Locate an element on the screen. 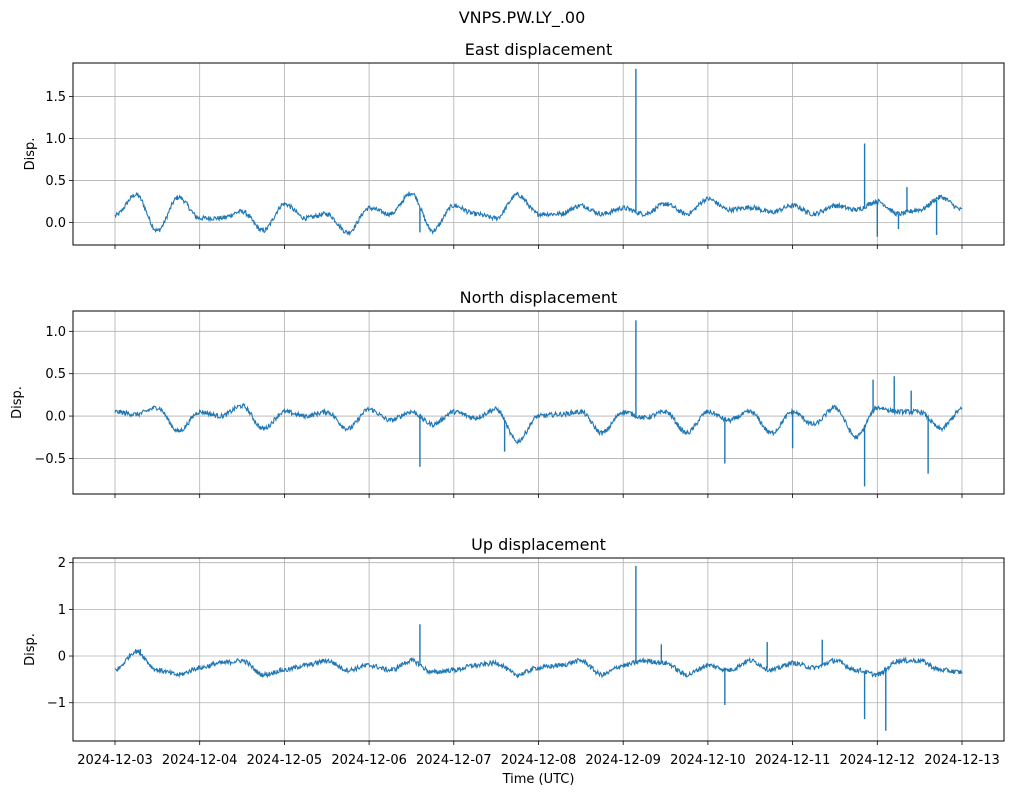 This screenshot has height=795, width=1012. figure-title: VNPS.PW.LY_.00 is located at coordinates (522, 18).